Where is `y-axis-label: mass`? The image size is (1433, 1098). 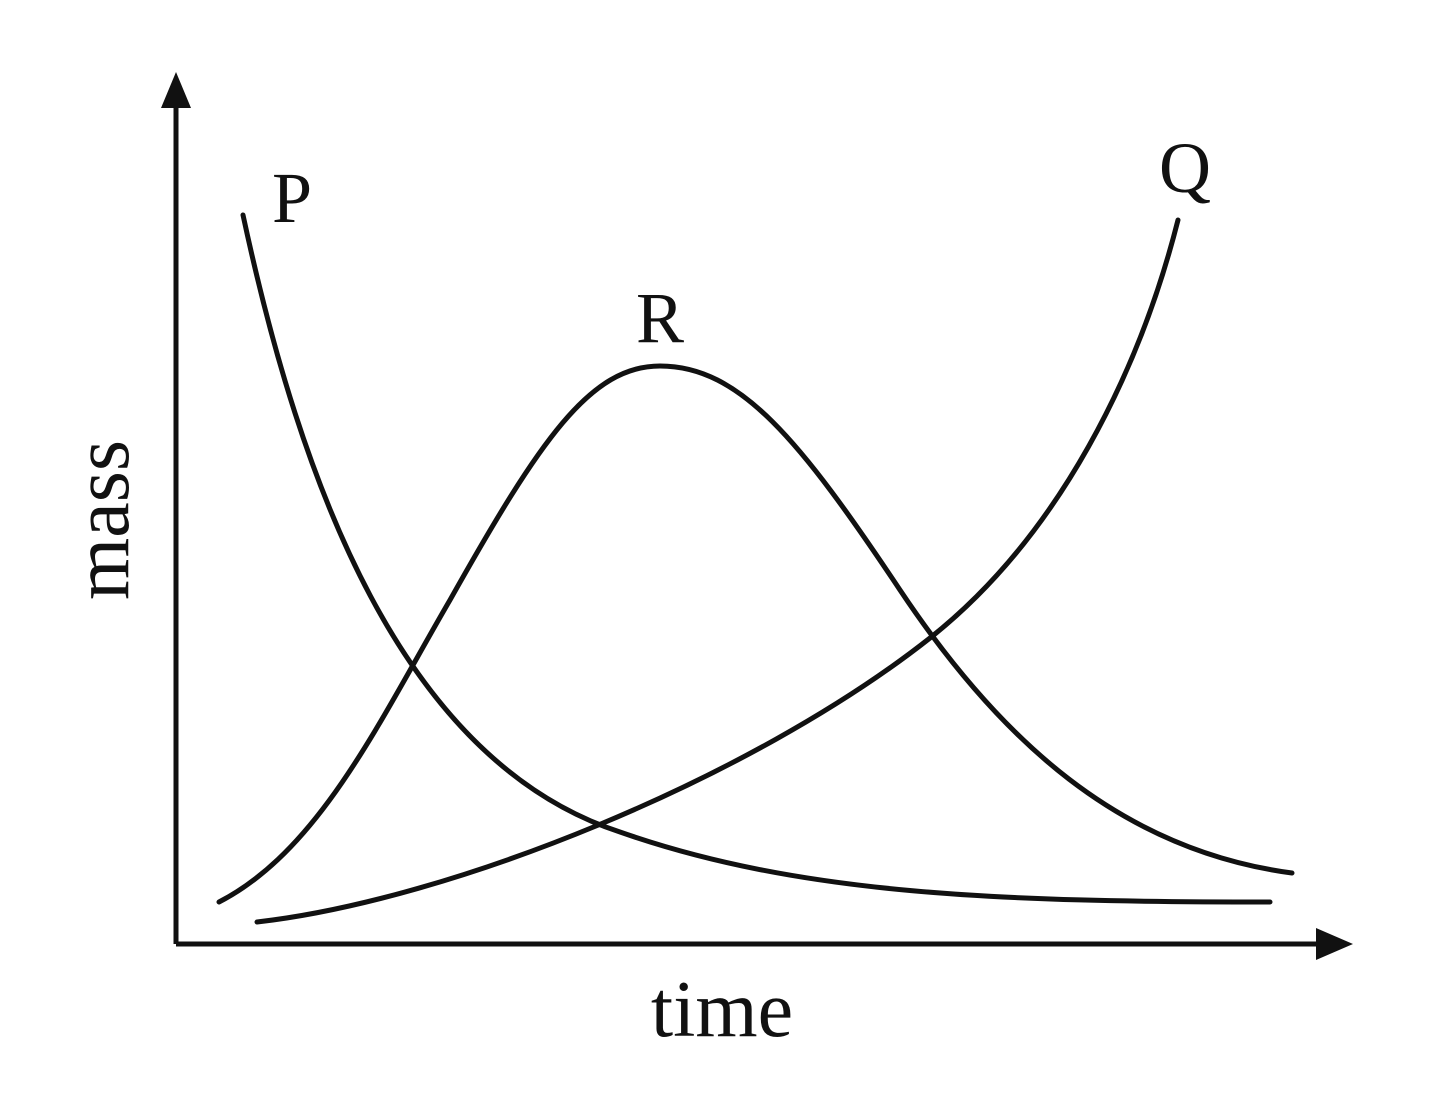
y-axis-label: mass is located at coordinates (102, 520).